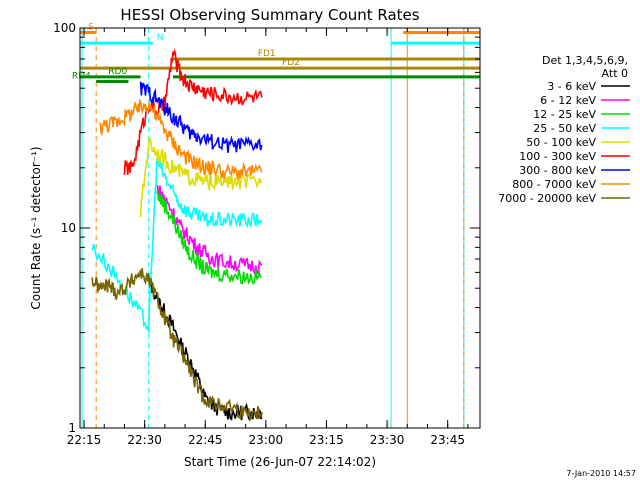  Describe the element at coordinates (84, 440) in the screenshot. I see `x-tick-label-0: 22:15` at that location.